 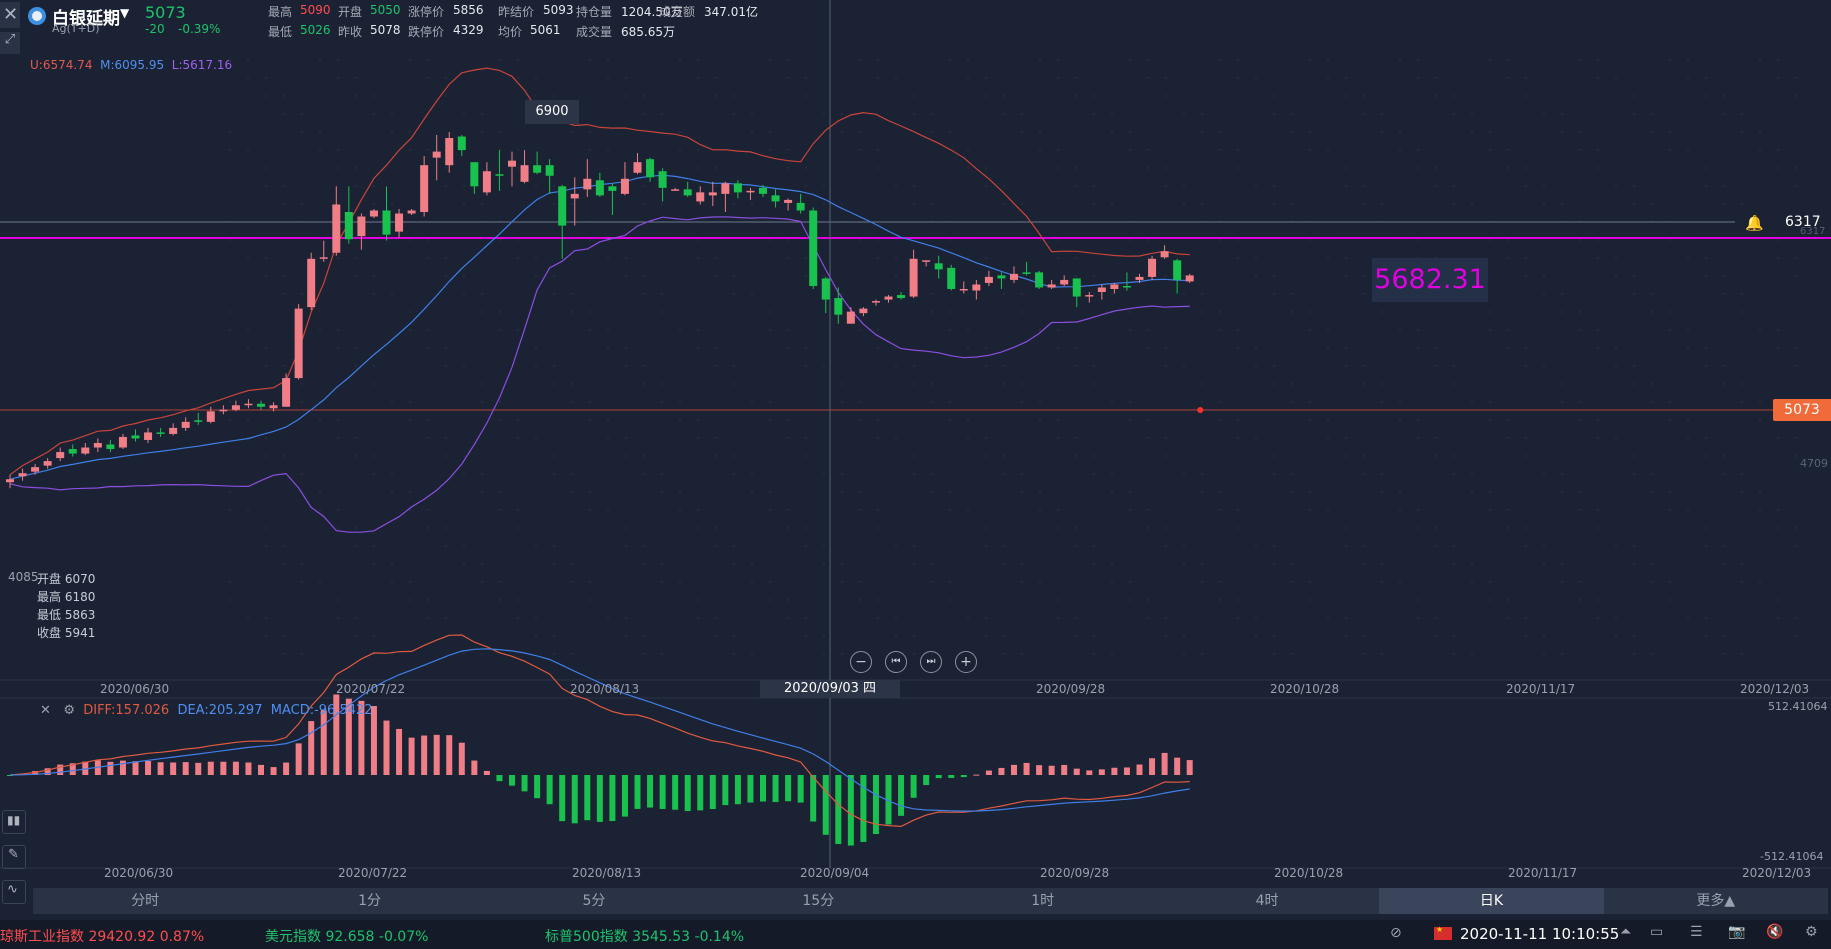 What do you see at coordinates (896, 662) in the screenshot?
I see `scroll-left-button: ⏮` at bounding box center [896, 662].